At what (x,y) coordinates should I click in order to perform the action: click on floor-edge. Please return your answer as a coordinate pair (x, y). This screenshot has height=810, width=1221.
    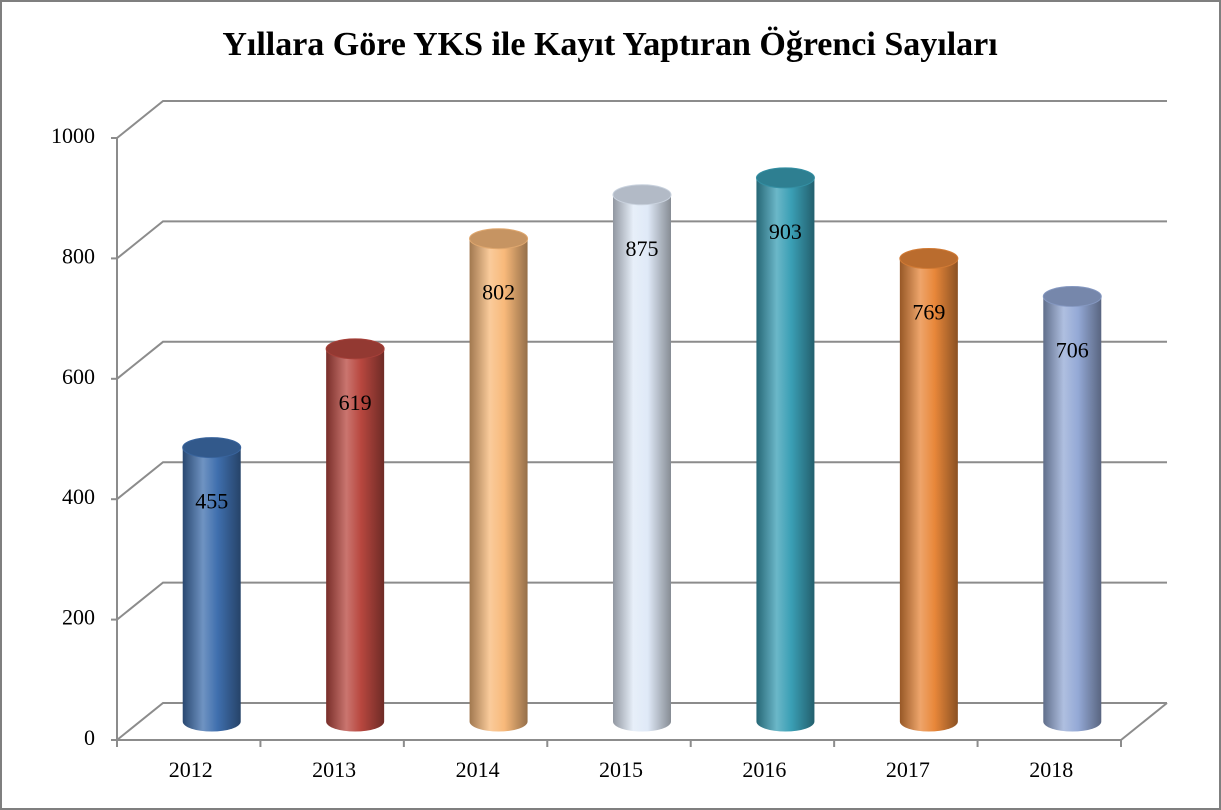
    Looking at the image, I should click on (1144, 721).